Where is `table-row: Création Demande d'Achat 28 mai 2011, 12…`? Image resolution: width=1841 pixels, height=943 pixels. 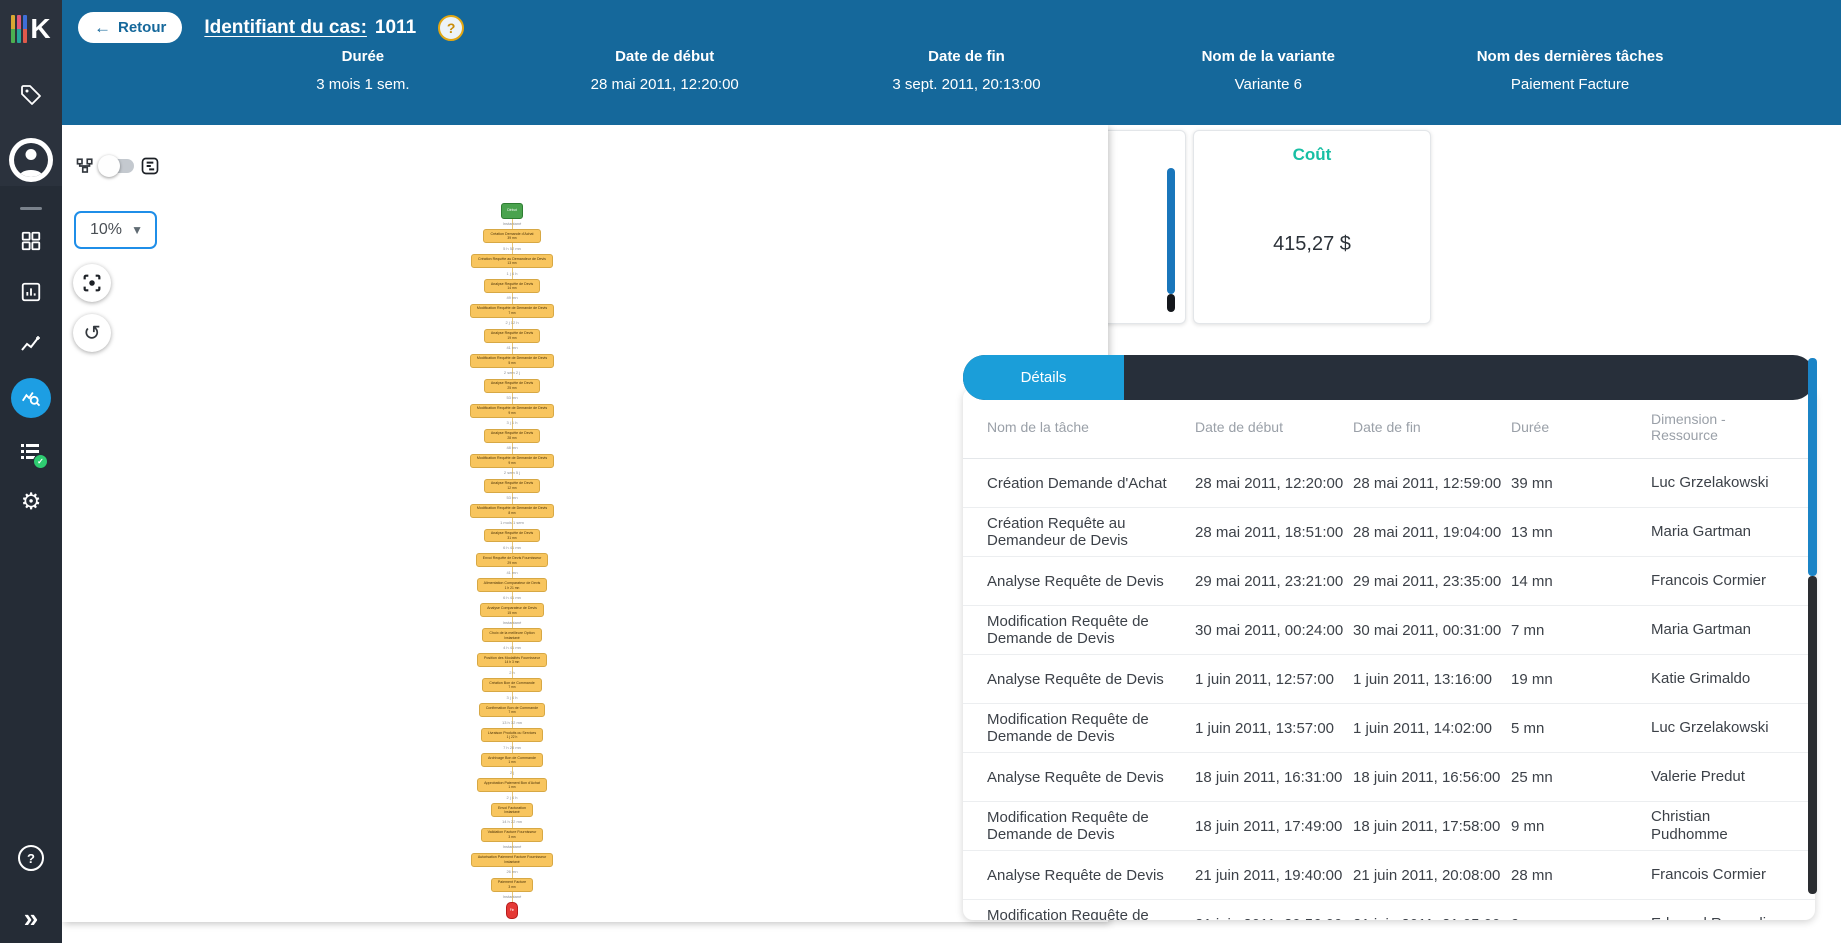 table-row: Création Demande d'Achat 28 mai 2011, 12… is located at coordinates (1389, 483).